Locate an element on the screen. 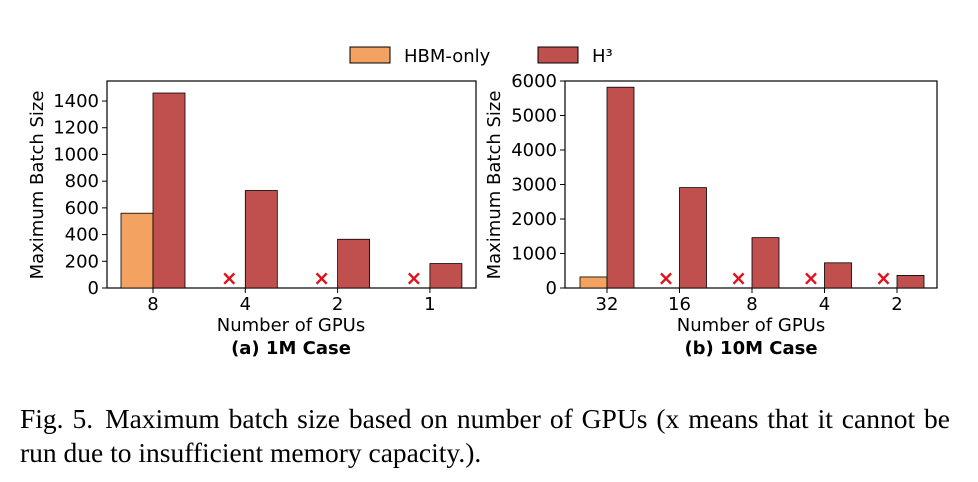  y-tick-label: 3000 is located at coordinates (534, 185).